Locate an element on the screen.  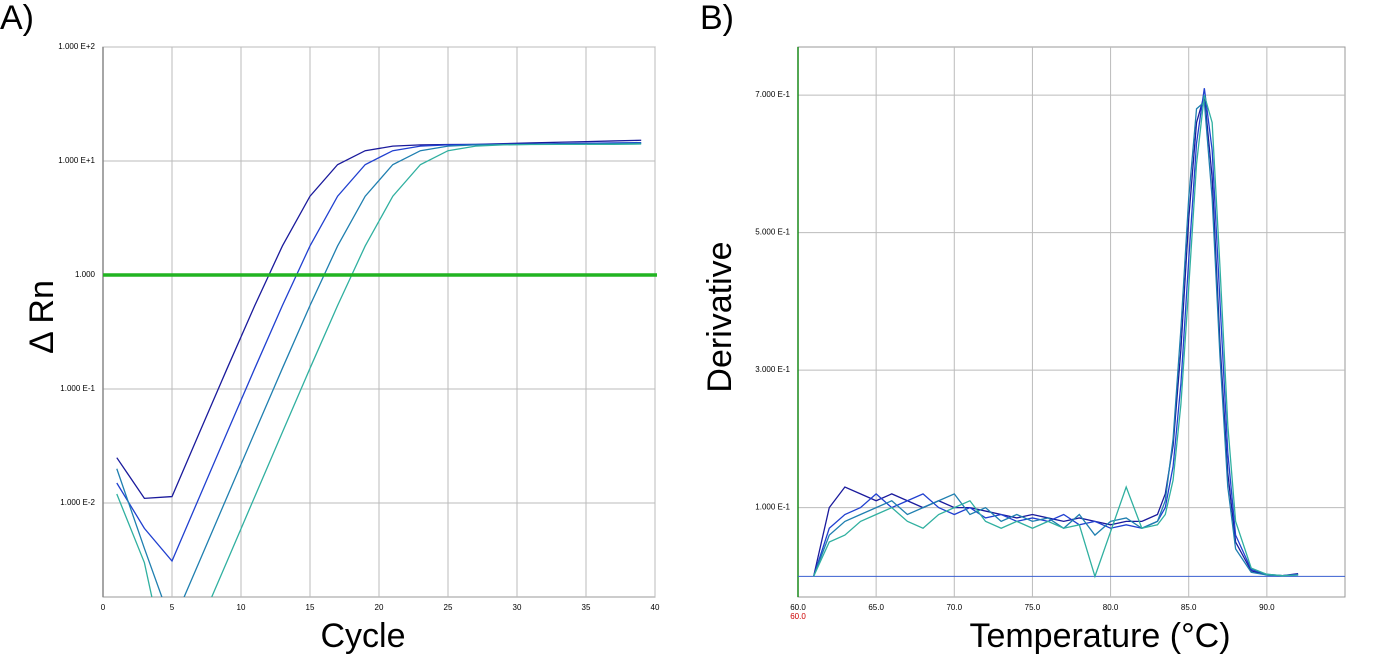
x-tick-label: 25 is located at coordinates (448, 607).